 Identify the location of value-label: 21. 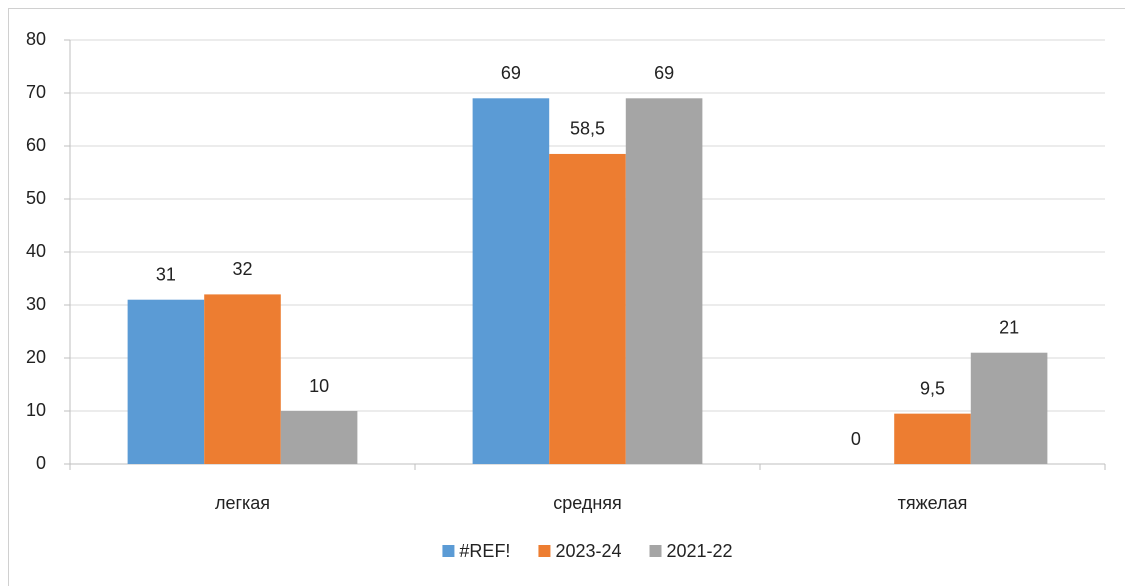
(1009, 327).